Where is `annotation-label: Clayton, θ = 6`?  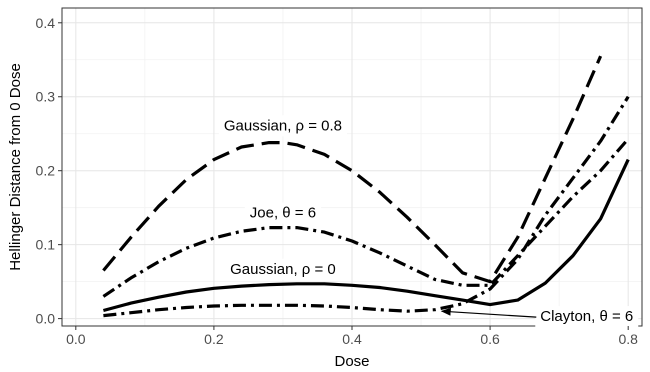
annotation-label: Clayton, θ = 6 is located at coordinates (586, 316).